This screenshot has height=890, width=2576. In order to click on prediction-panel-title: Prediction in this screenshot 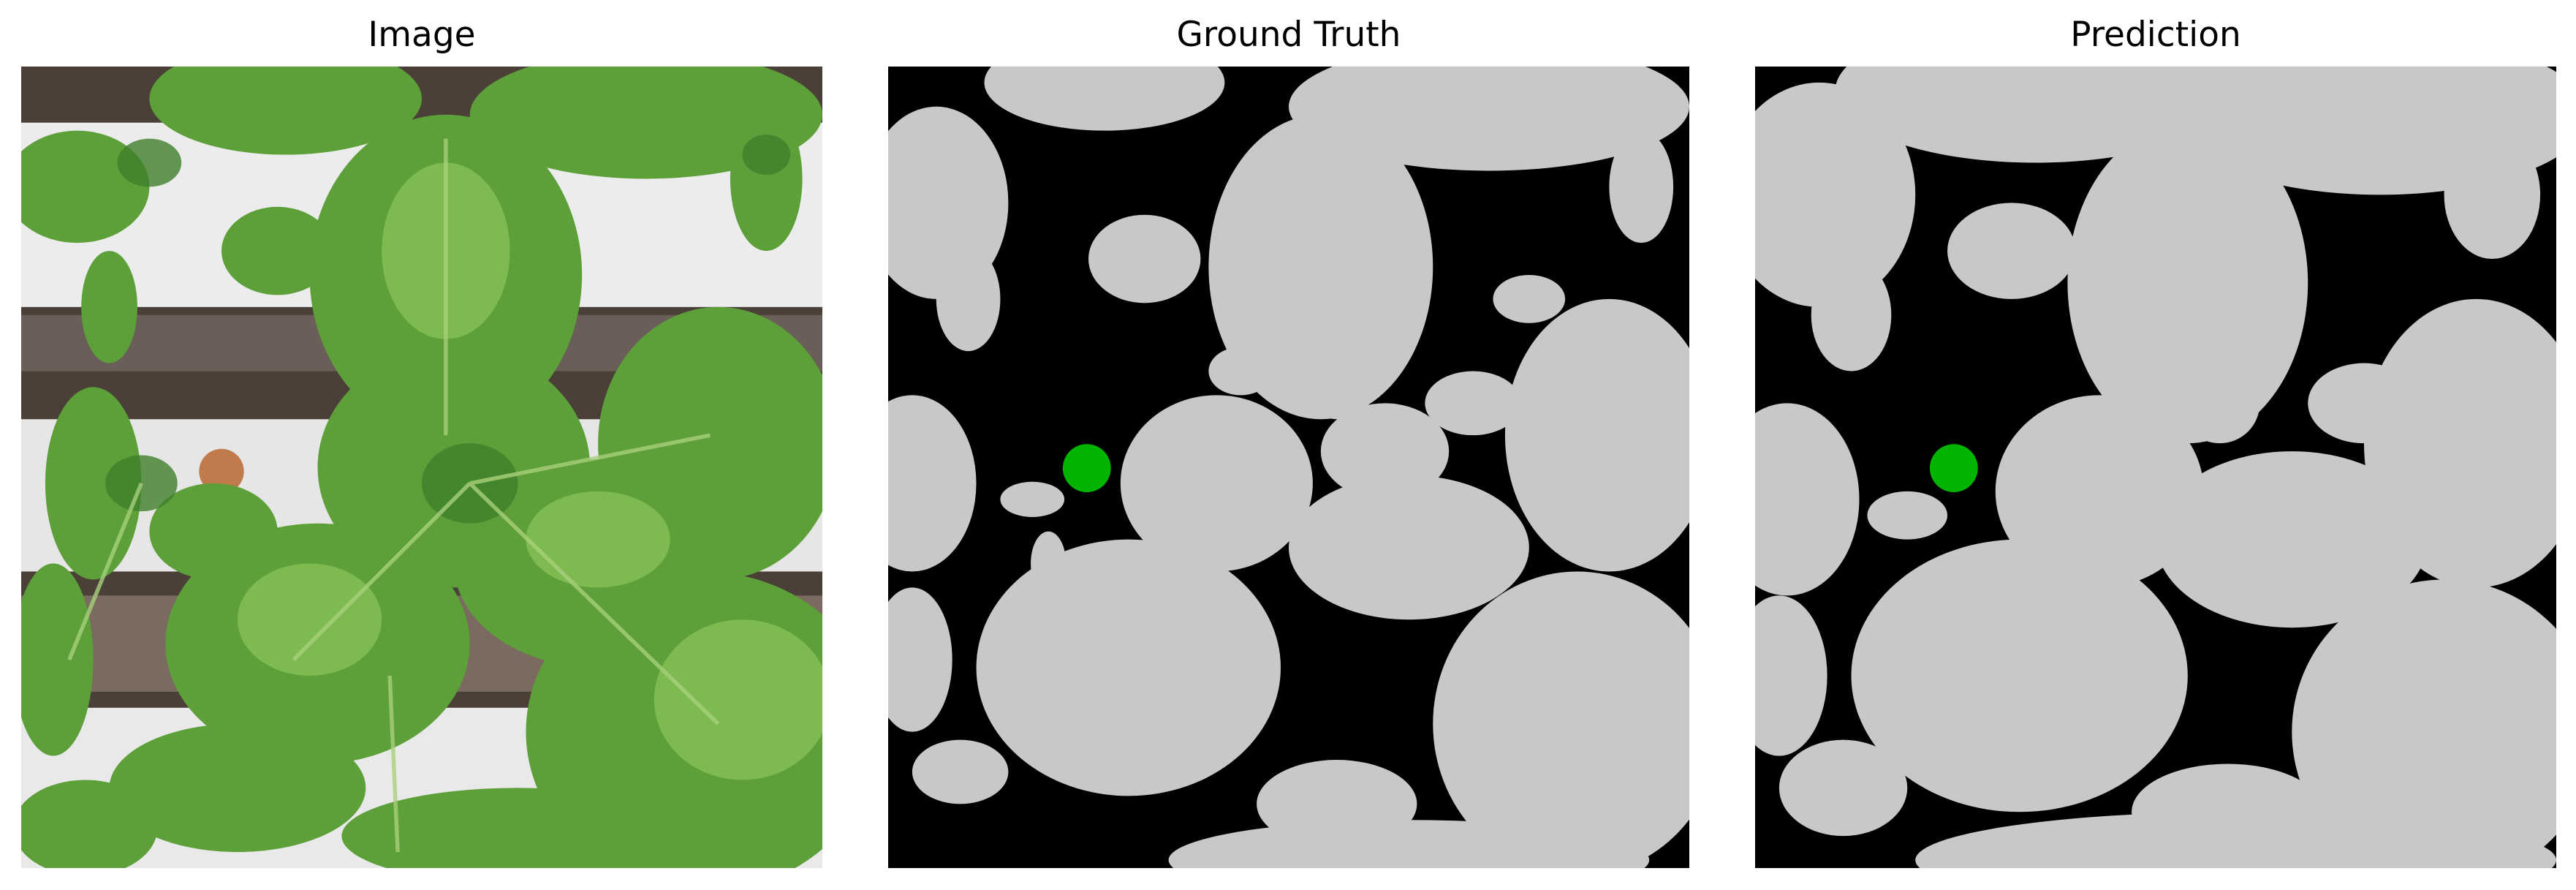, I will do `click(2155, 35)`.